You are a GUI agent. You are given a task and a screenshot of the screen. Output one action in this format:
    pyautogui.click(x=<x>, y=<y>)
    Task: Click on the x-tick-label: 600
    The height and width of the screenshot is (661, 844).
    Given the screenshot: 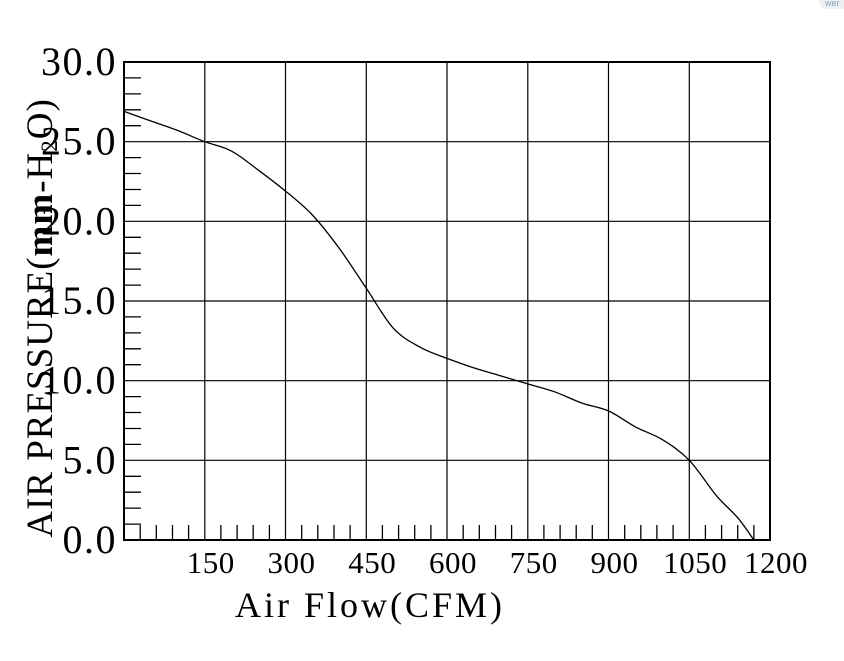 What is the action you would take?
    pyautogui.click(x=453, y=562)
    